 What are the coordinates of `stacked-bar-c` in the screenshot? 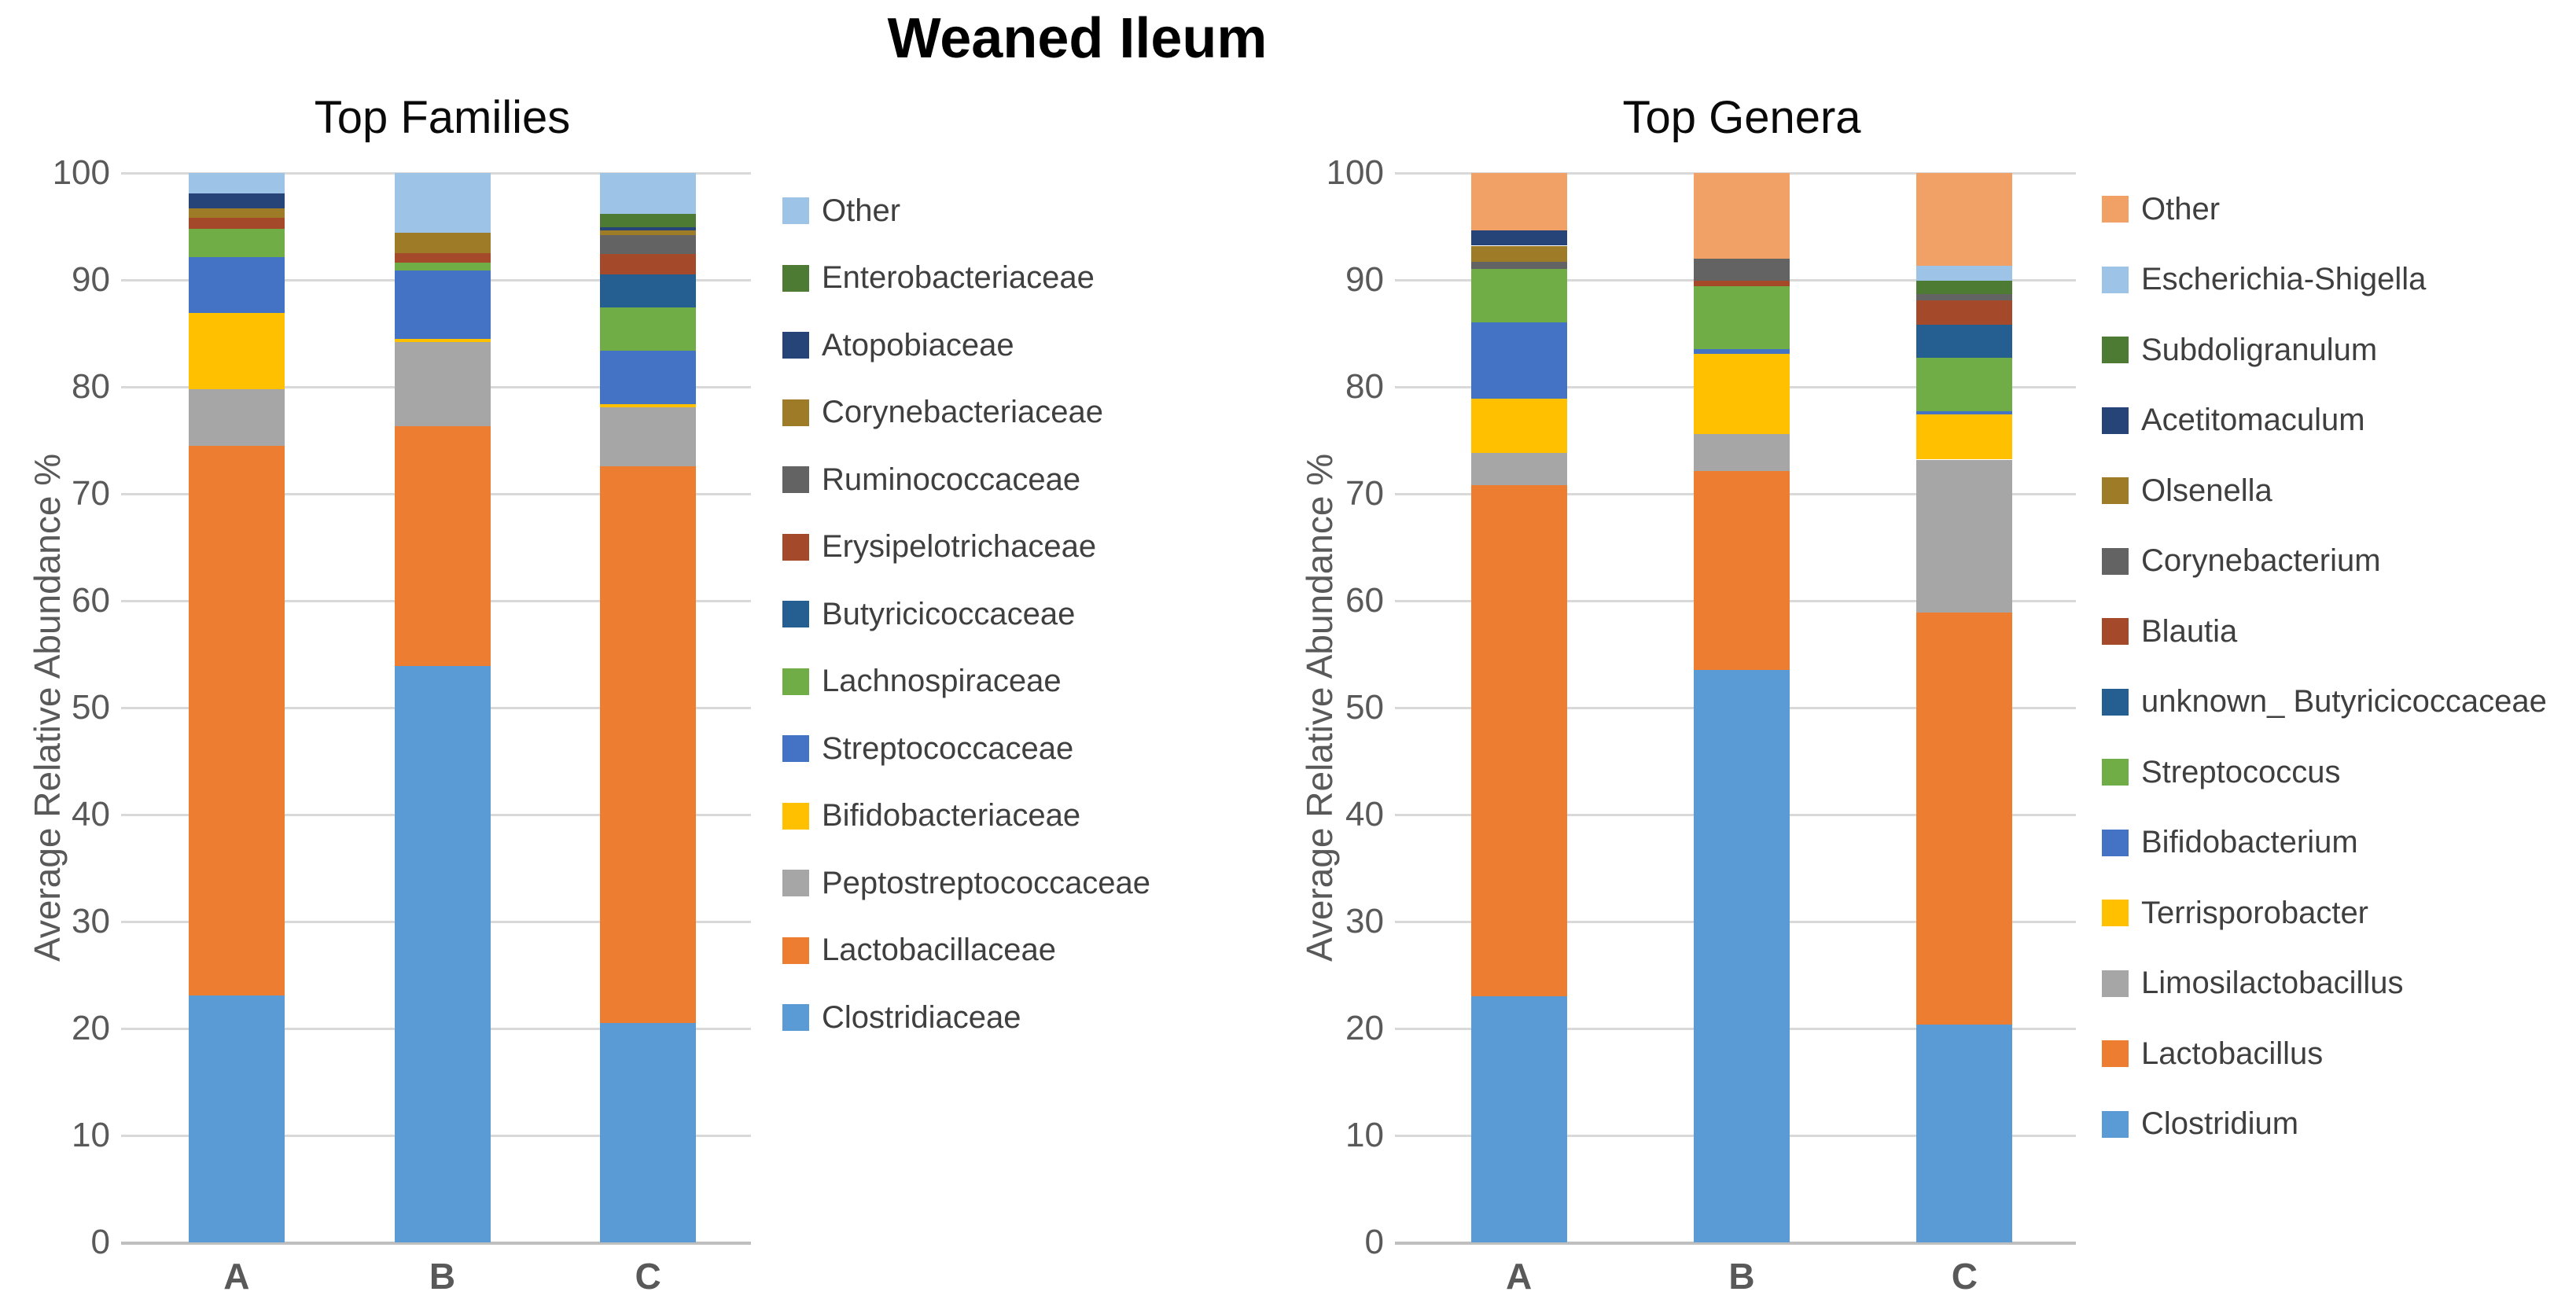 It's located at (1964, 707).